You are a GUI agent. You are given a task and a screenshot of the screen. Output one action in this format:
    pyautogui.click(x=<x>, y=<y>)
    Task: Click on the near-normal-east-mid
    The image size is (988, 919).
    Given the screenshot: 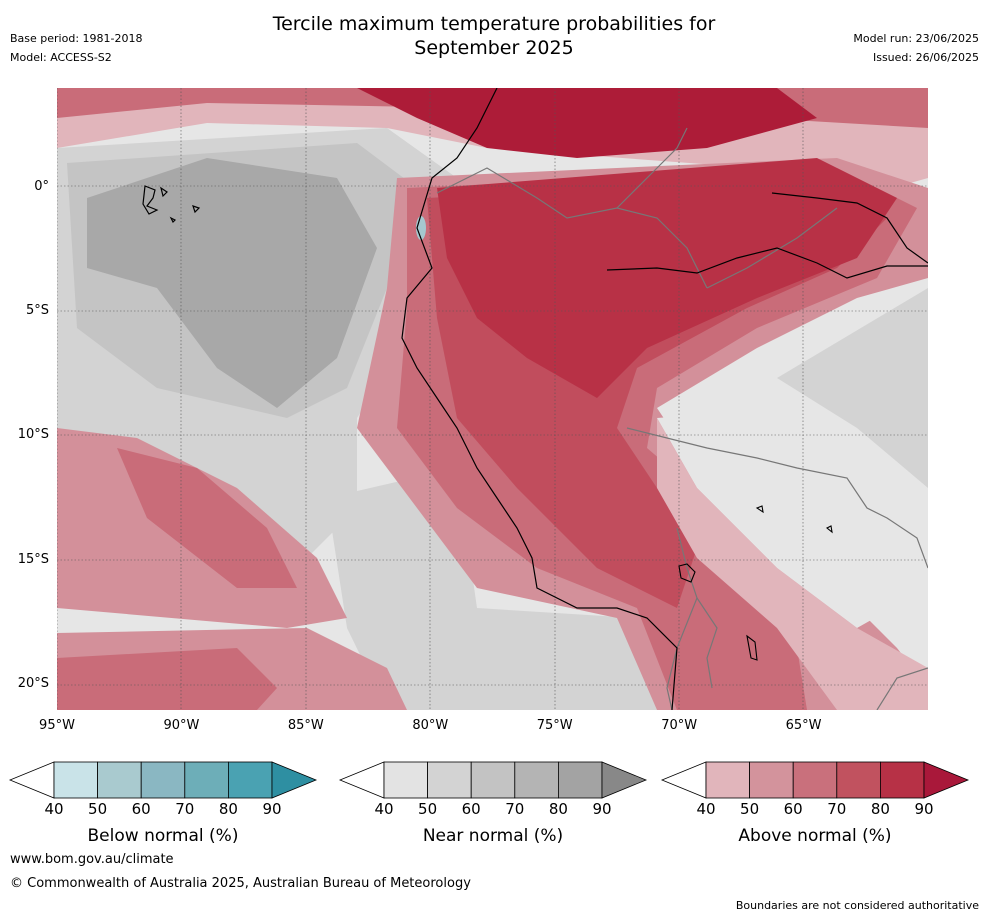 What is the action you would take?
    pyautogui.click(x=852, y=388)
    